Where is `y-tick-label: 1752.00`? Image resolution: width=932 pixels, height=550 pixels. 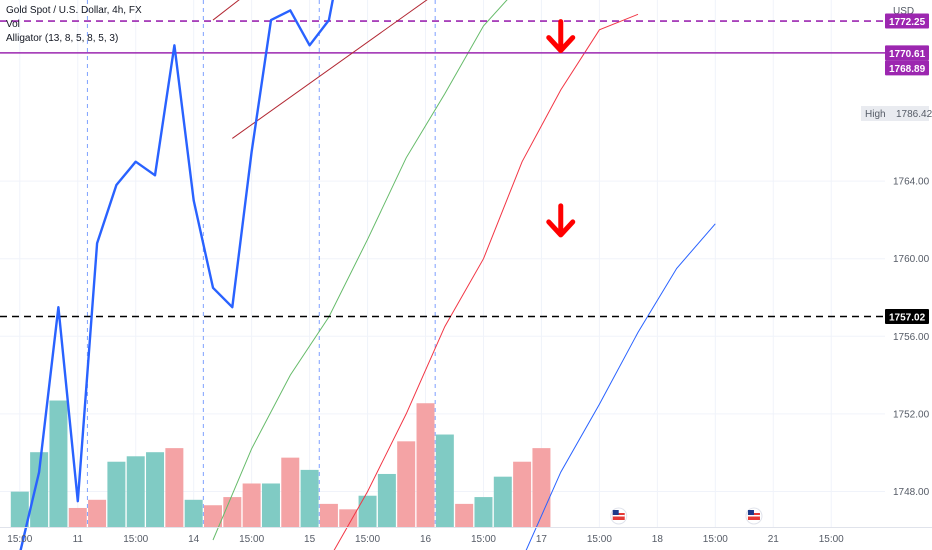
y-tick-label: 1752.00 is located at coordinates (911, 414).